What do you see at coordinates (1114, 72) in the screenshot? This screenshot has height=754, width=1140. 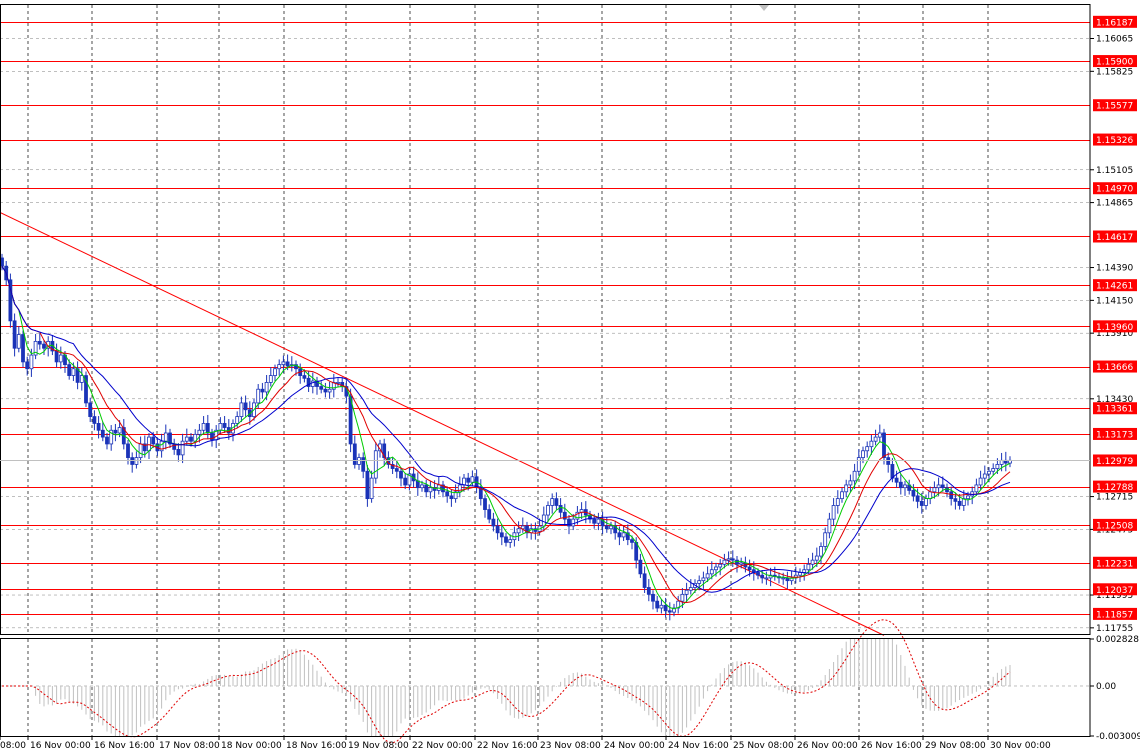 I see `price-tick-label: 1.15825` at bounding box center [1114, 72].